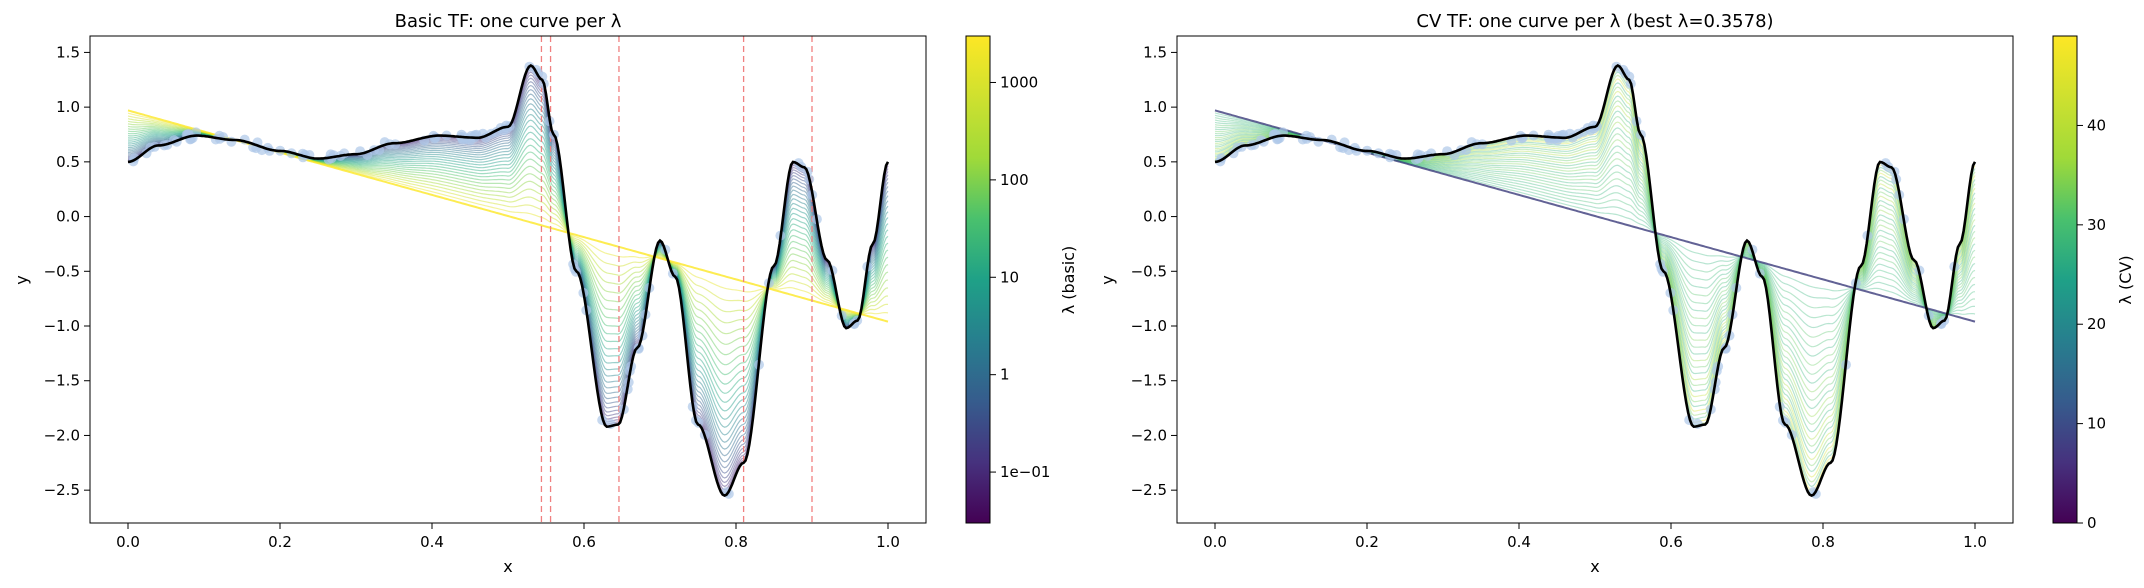  Describe the element at coordinates (2092, 523) in the screenshot. I see `colorbar-tick-label: 0` at that location.